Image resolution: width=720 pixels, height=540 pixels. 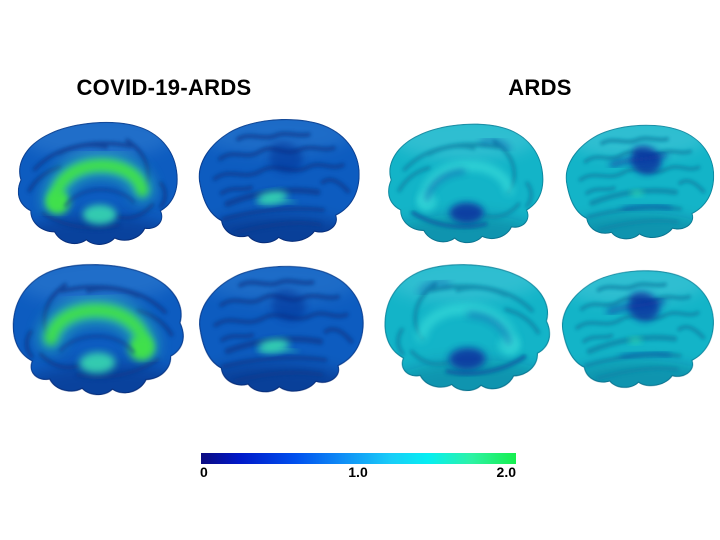 What do you see at coordinates (540, 87) in the screenshot?
I see `panel-title-ards: ARDS` at bounding box center [540, 87].